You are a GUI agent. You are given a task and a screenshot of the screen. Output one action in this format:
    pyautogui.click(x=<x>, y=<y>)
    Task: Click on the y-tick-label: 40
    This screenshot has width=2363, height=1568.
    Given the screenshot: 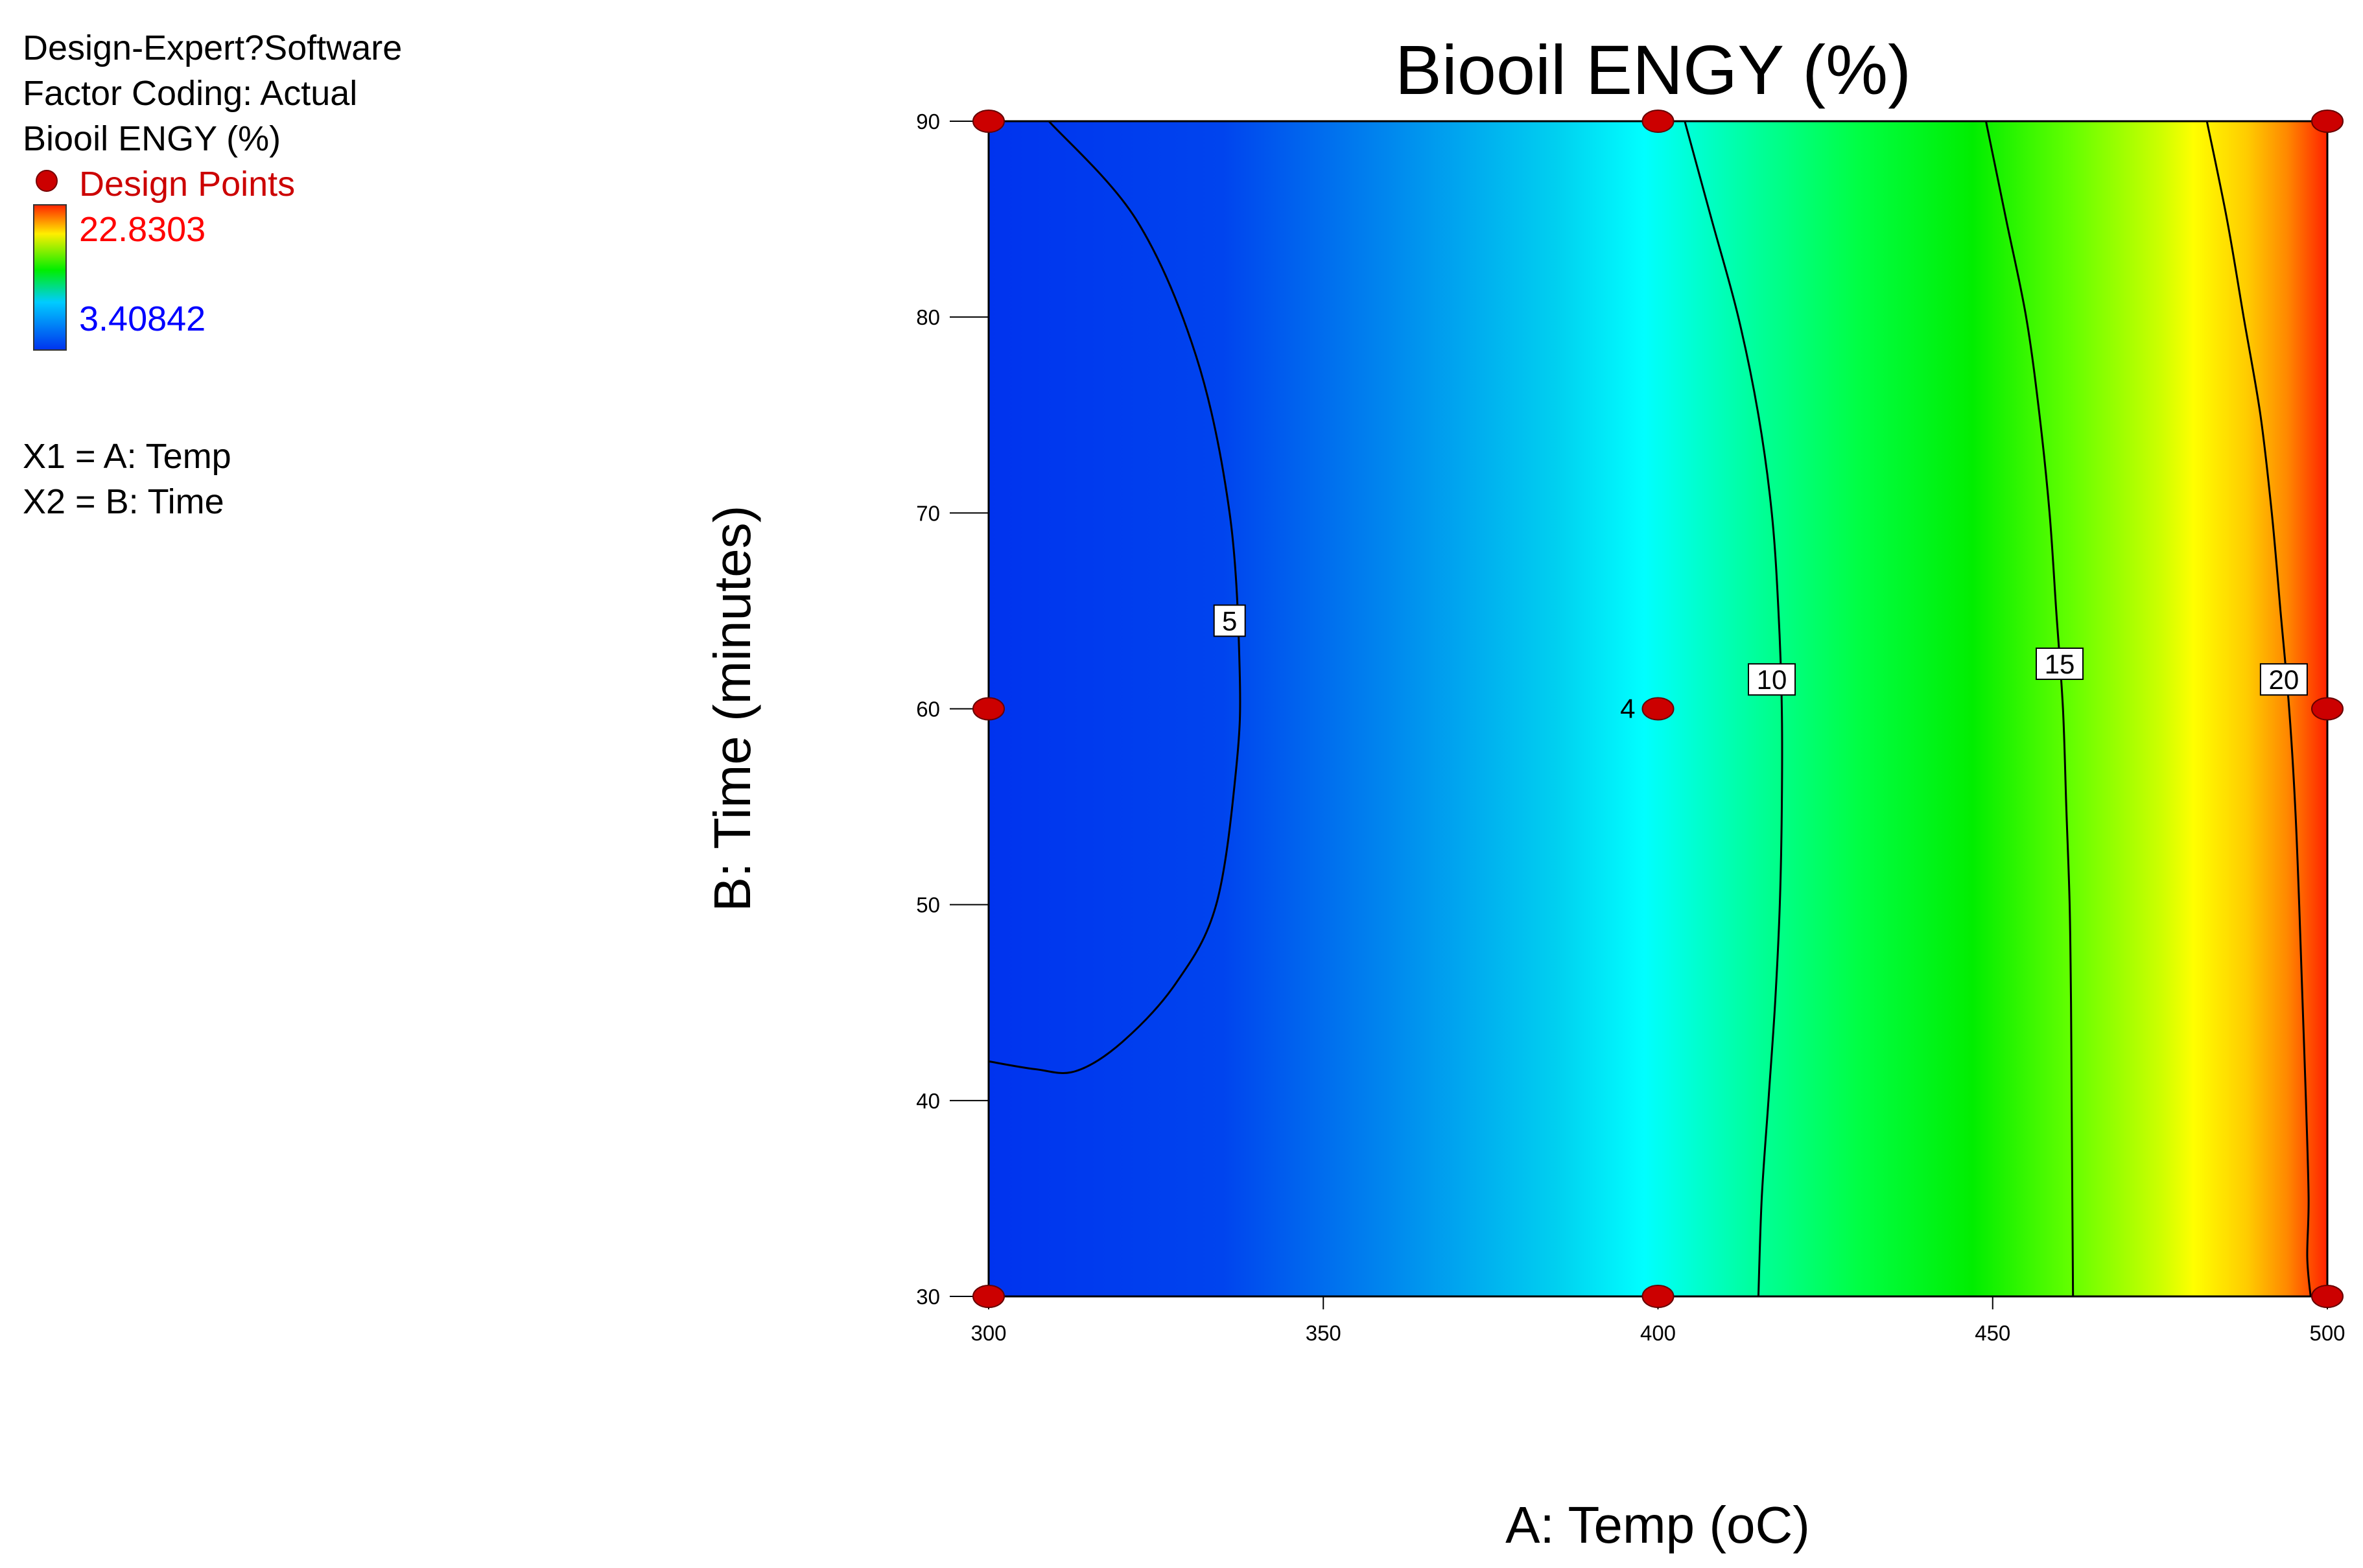 What is the action you would take?
    pyautogui.click(x=928, y=1101)
    